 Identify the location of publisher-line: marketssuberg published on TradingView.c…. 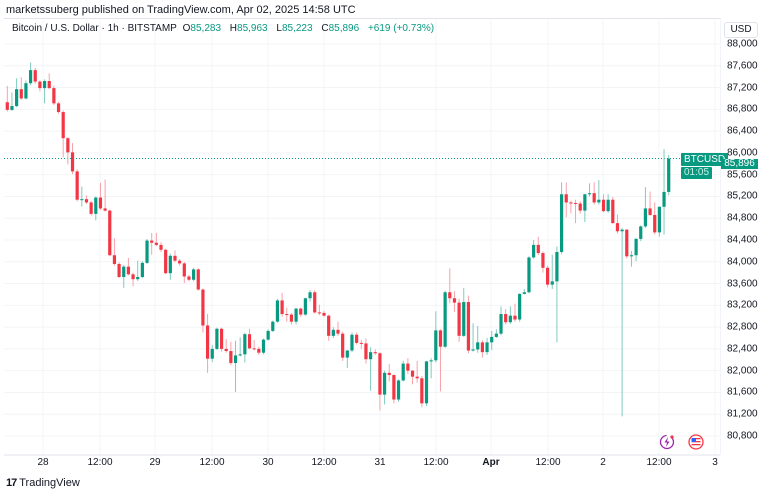
(181, 10).